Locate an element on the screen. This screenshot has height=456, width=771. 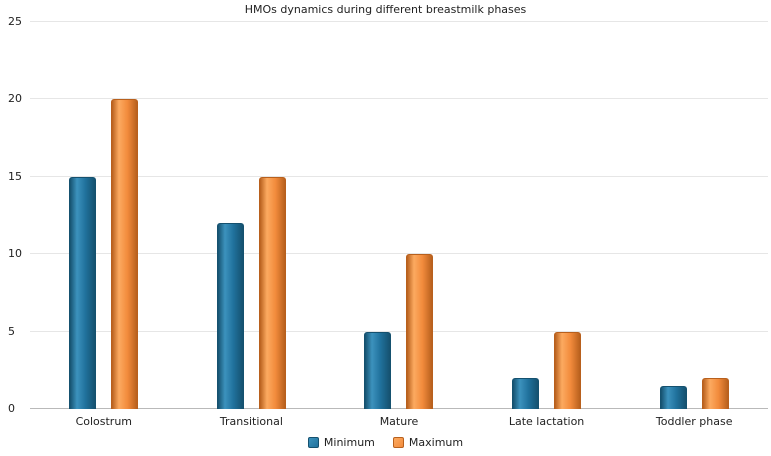
y-axis-tick-label: 5 is located at coordinates (11, 331).